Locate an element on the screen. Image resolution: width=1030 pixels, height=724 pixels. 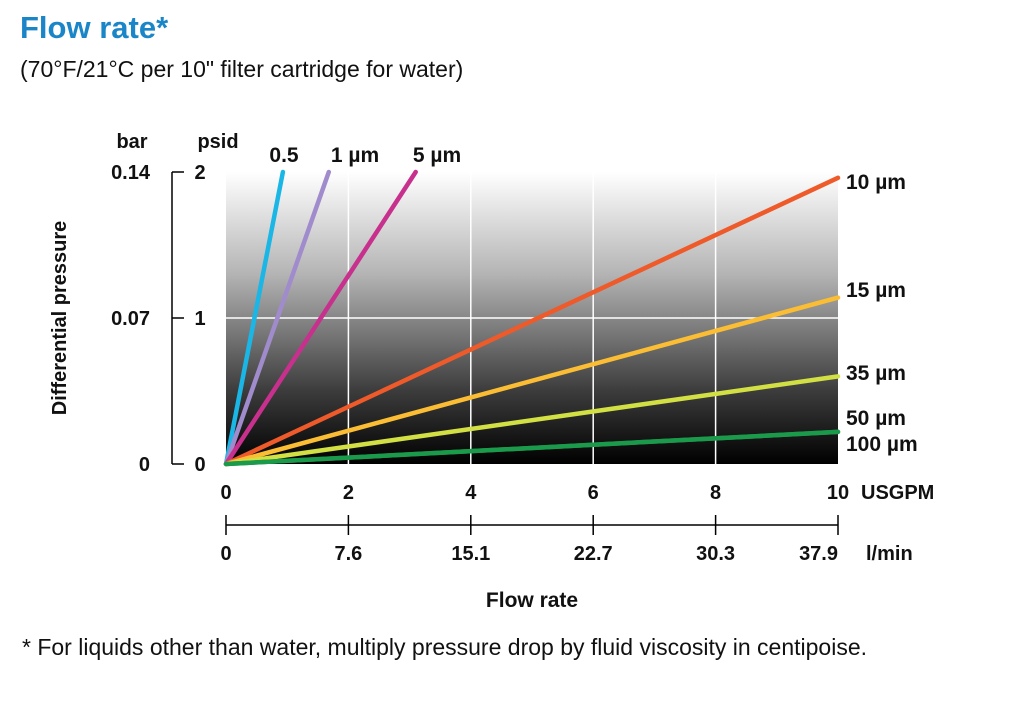
x2-tick-label-lmin: 0 is located at coordinates (225, 554).